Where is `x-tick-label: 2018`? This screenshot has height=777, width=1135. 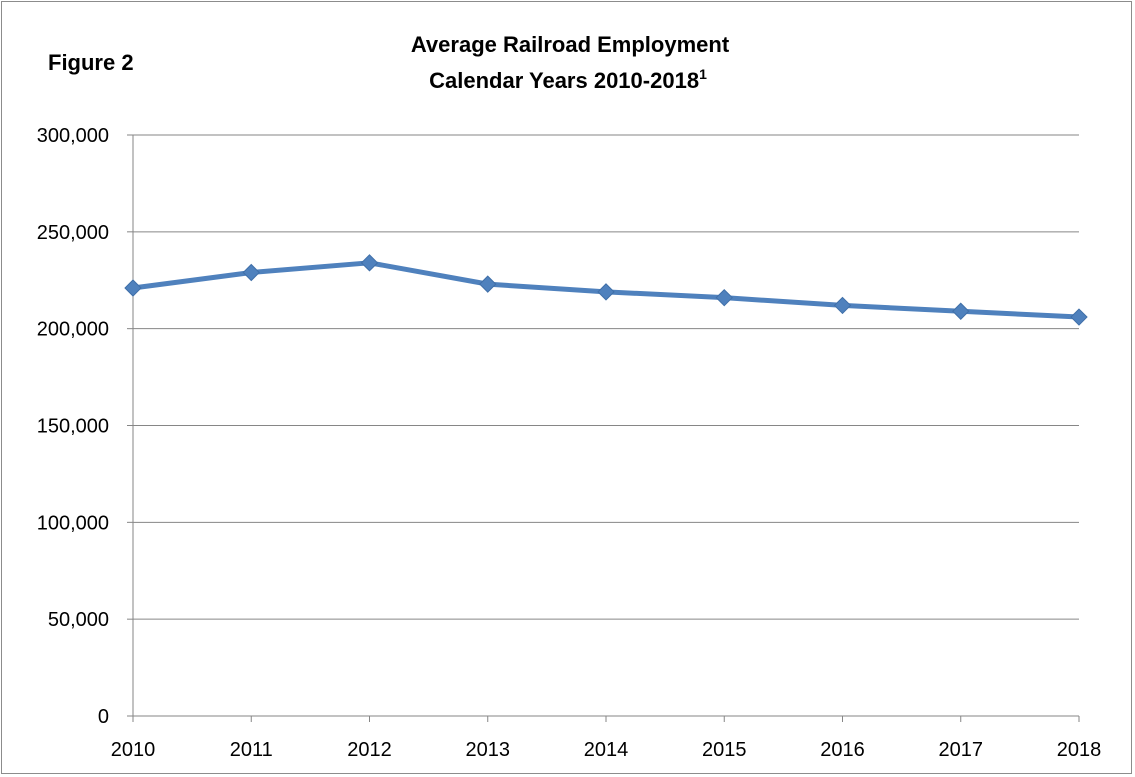
x-tick-label: 2018 is located at coordinates (1079, 750).